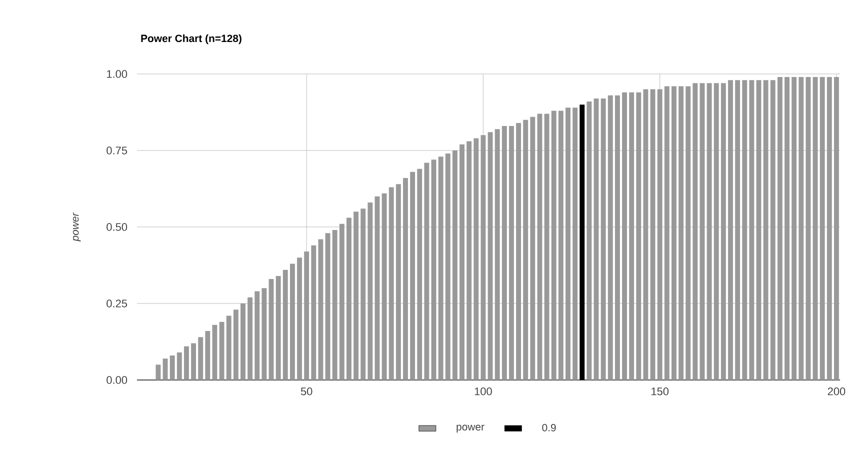  I want to click on legend-label: power, so click(470, 428).